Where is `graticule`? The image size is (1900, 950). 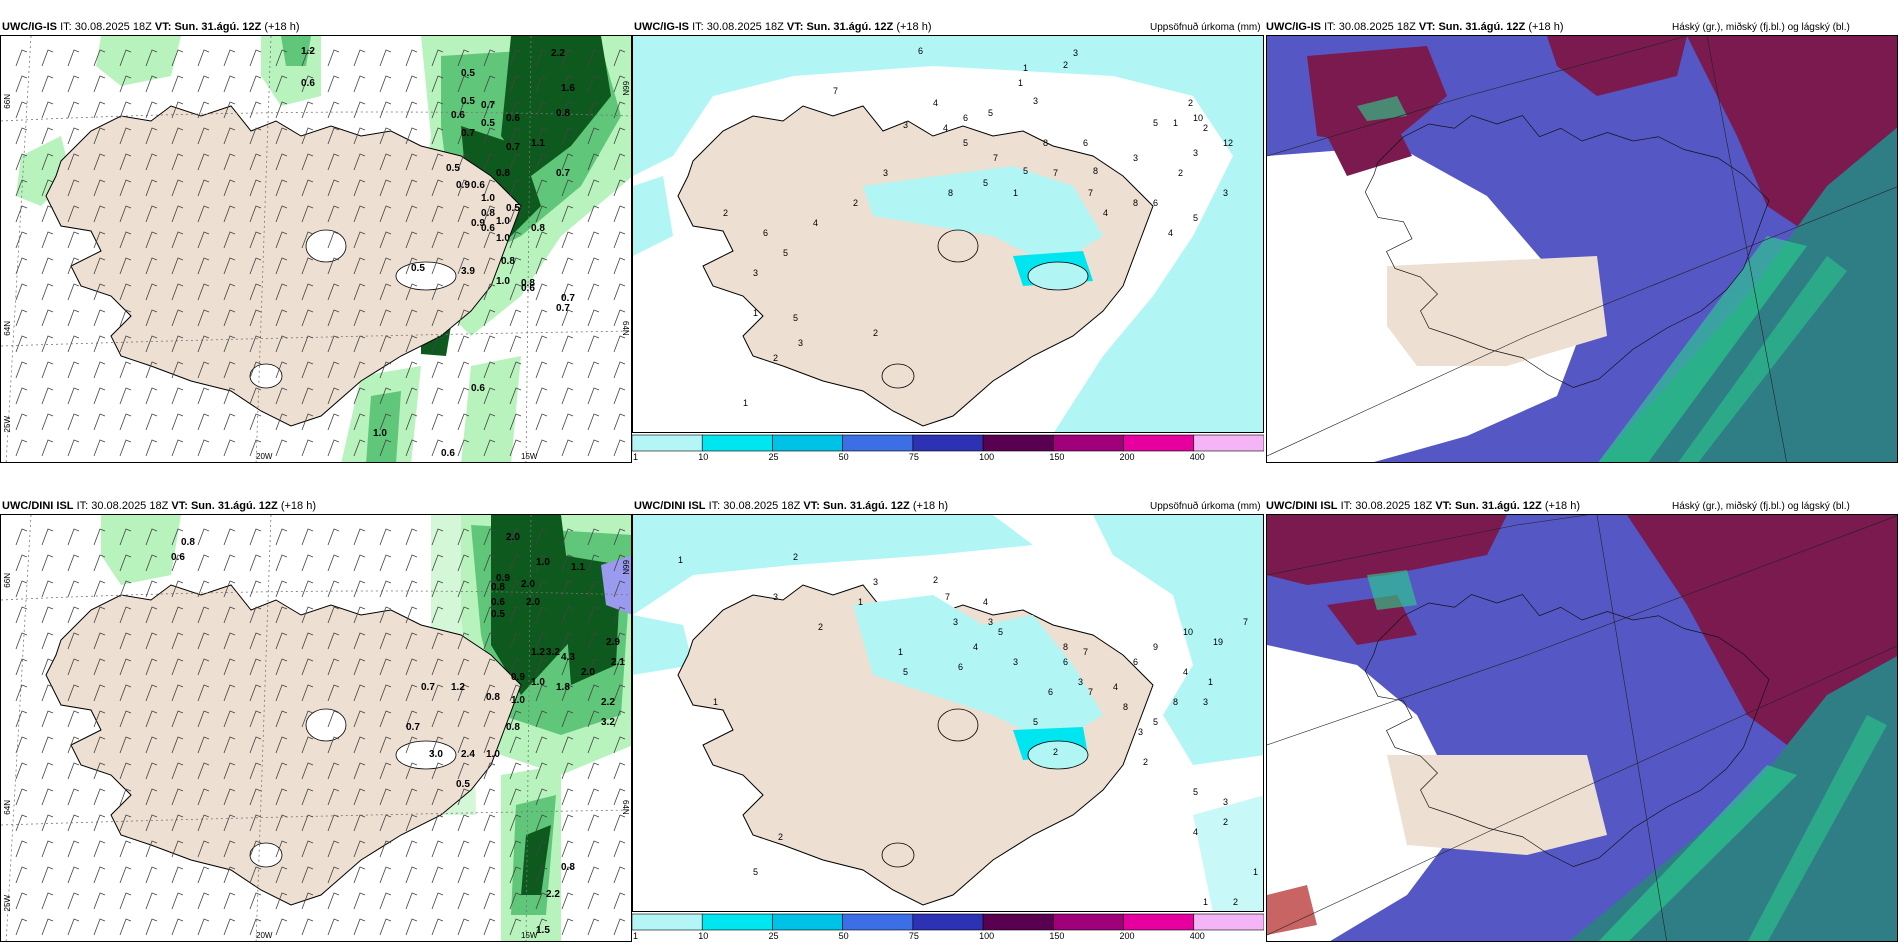 graticule is located at coordinates (316, 728).